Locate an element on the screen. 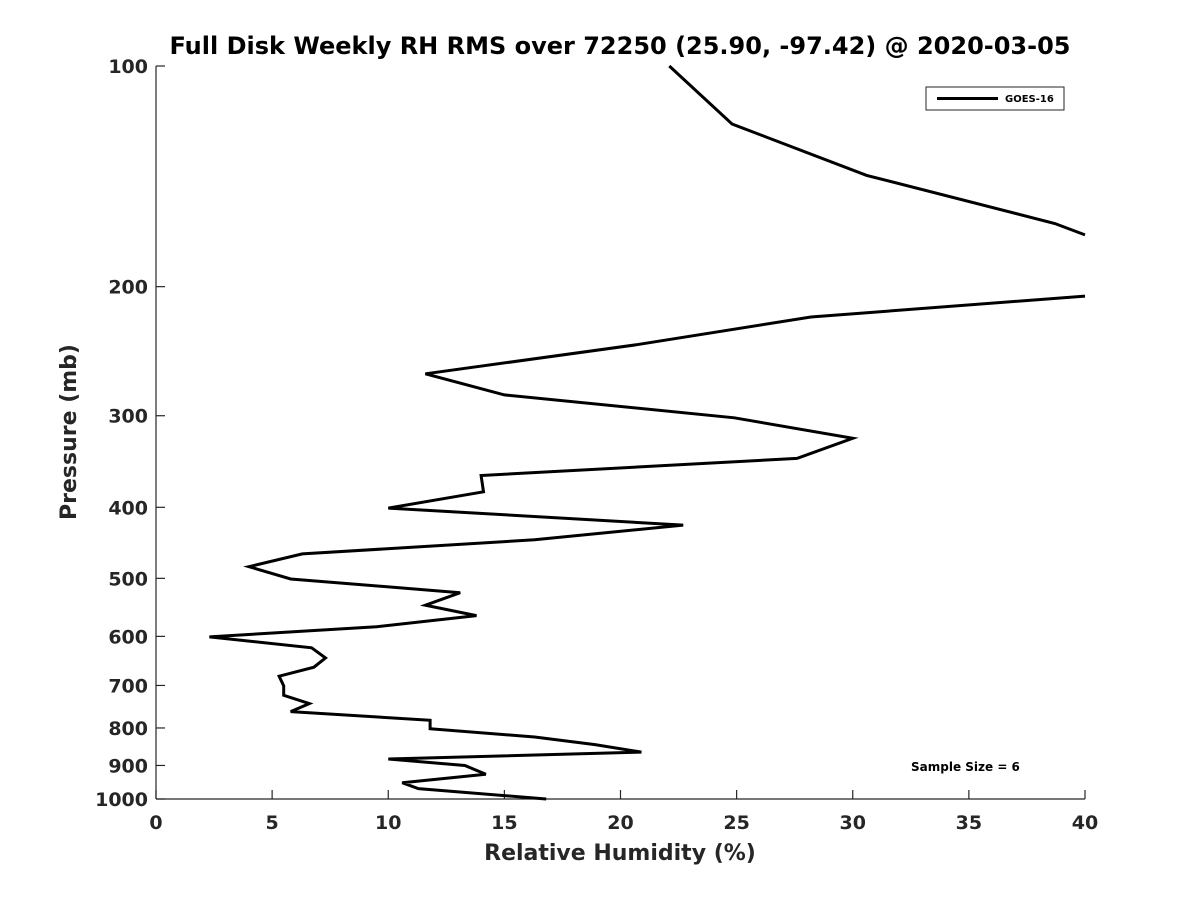 The image size is (1200, 900). x-tick-label: 0 is located at coordinates (155, 823).